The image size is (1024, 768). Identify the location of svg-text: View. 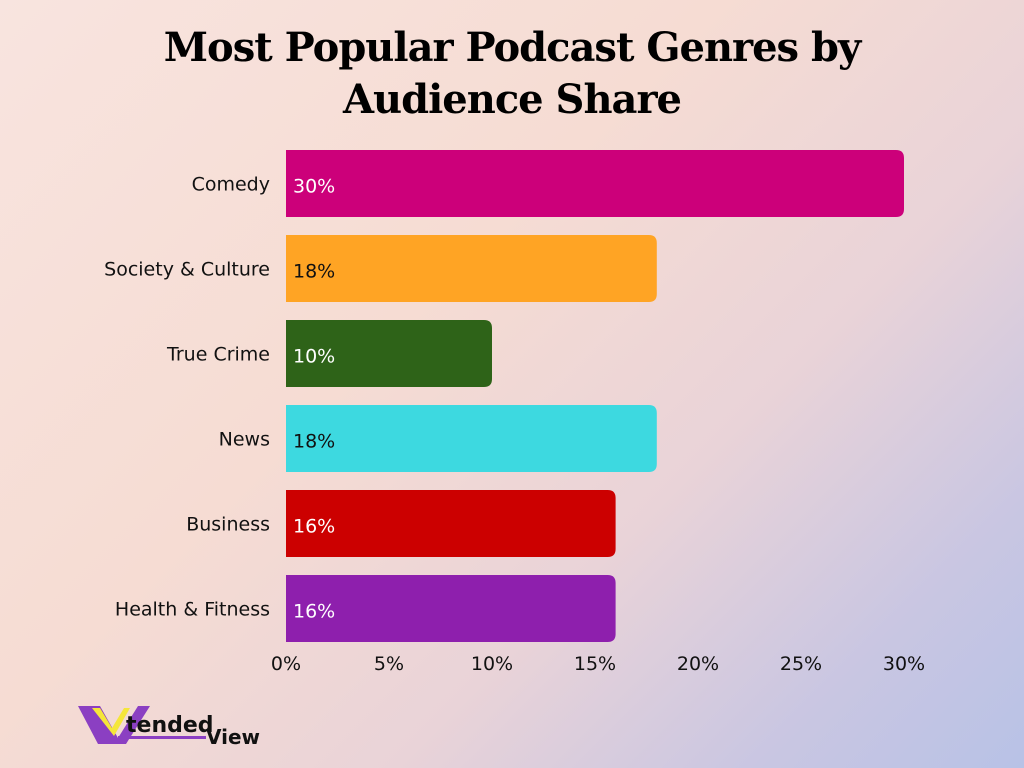
(233, 737).